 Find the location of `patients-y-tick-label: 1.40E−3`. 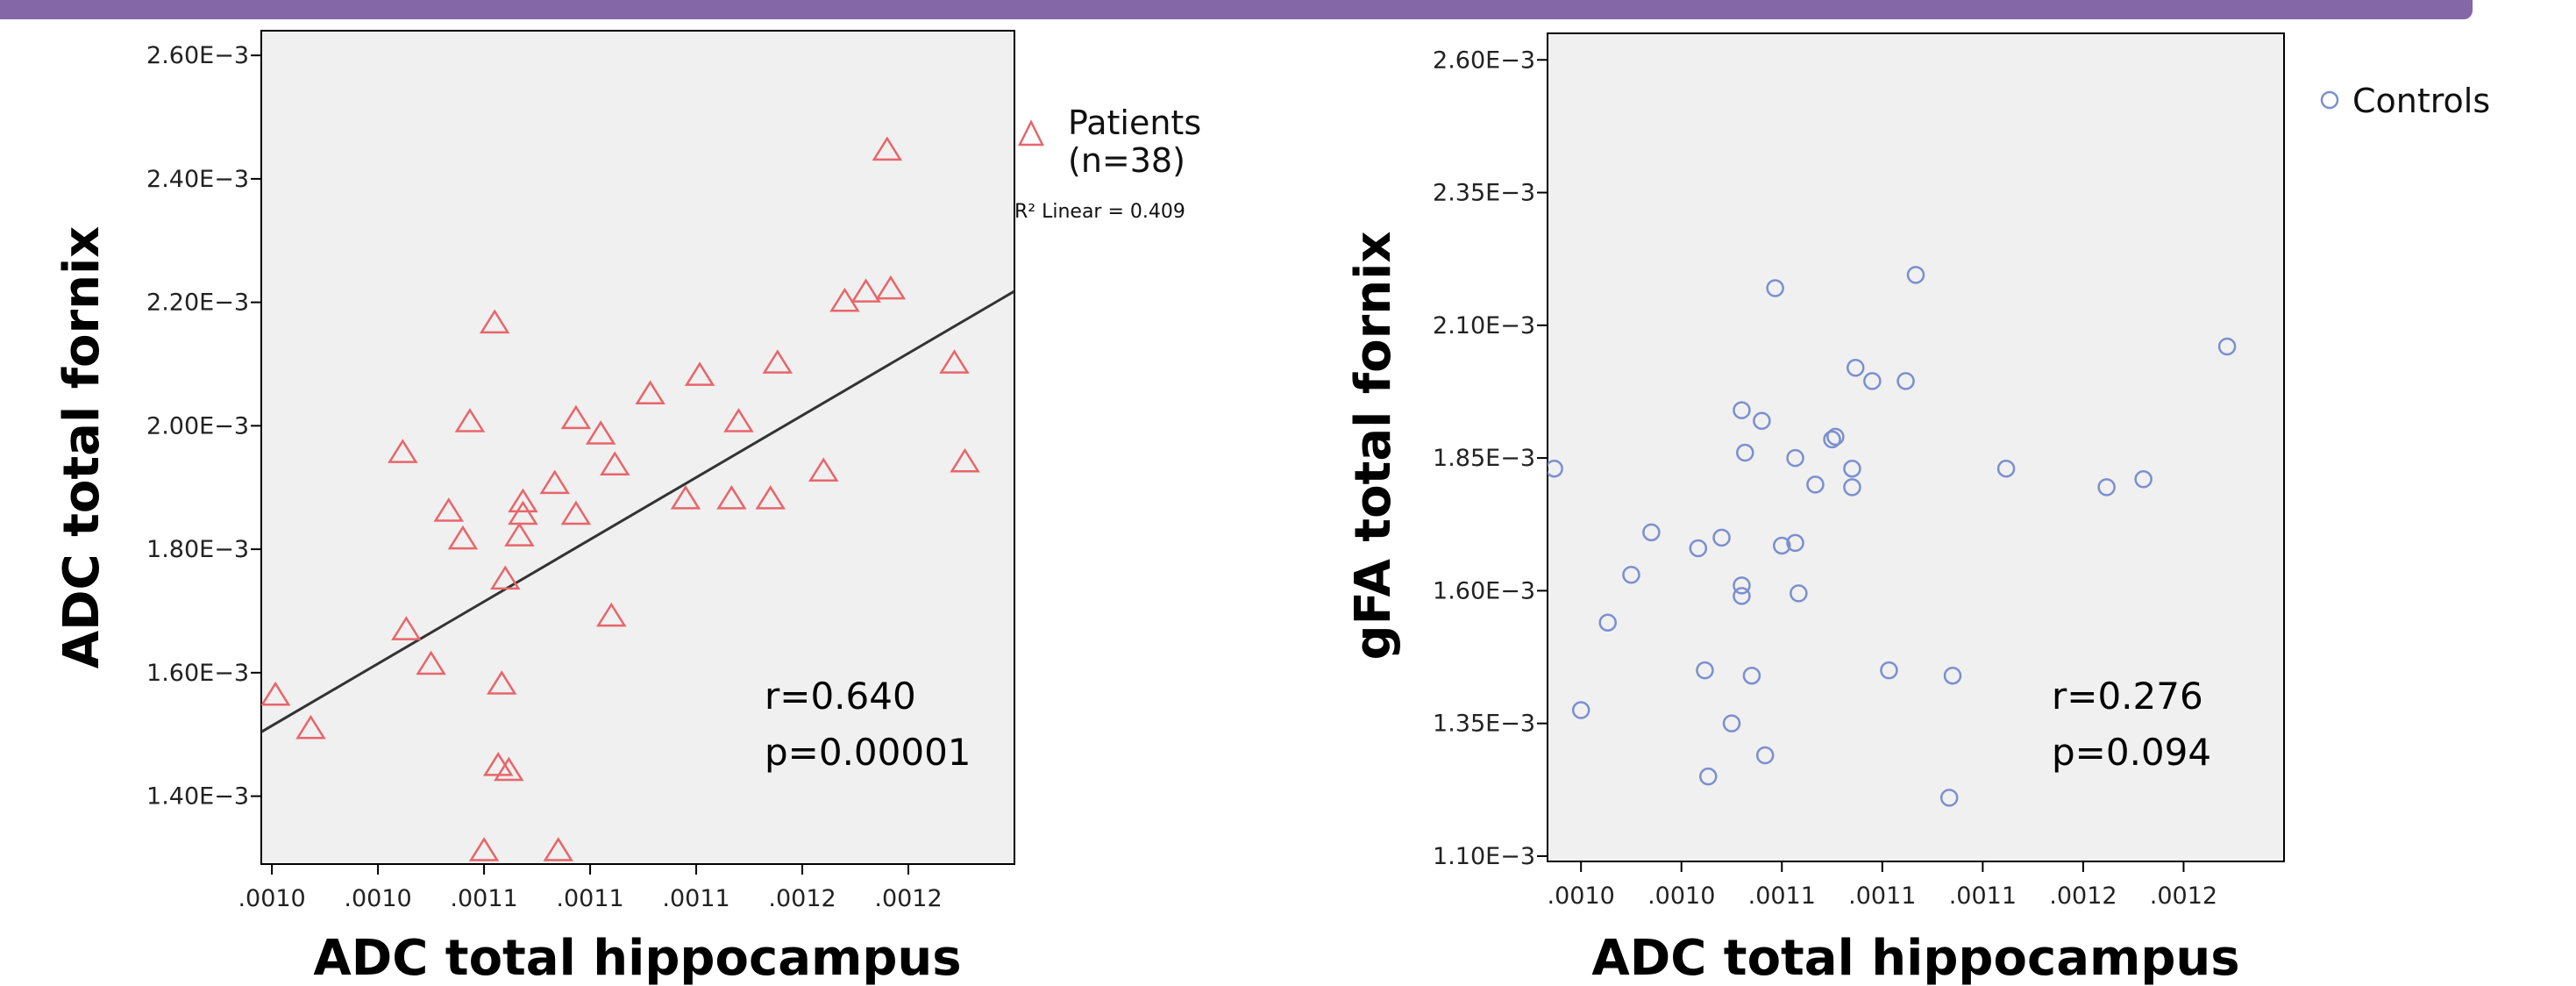

patients-y-tick-label: 1.40E−3 is located at coordinates (197, 797).